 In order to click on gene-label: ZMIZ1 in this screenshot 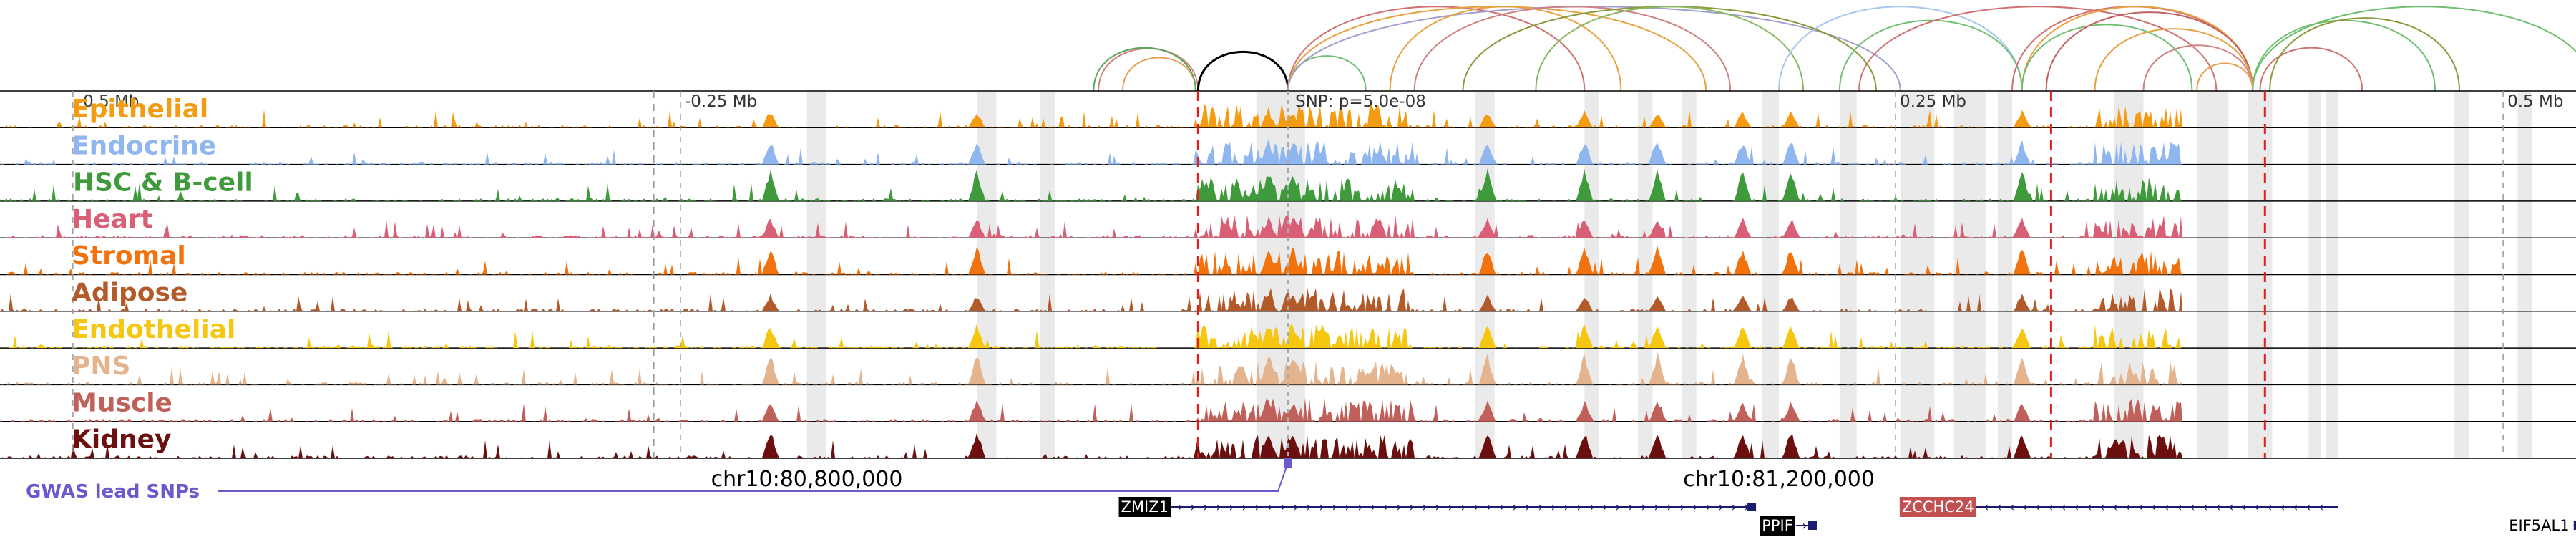, I will do `click(1145, 507)`.